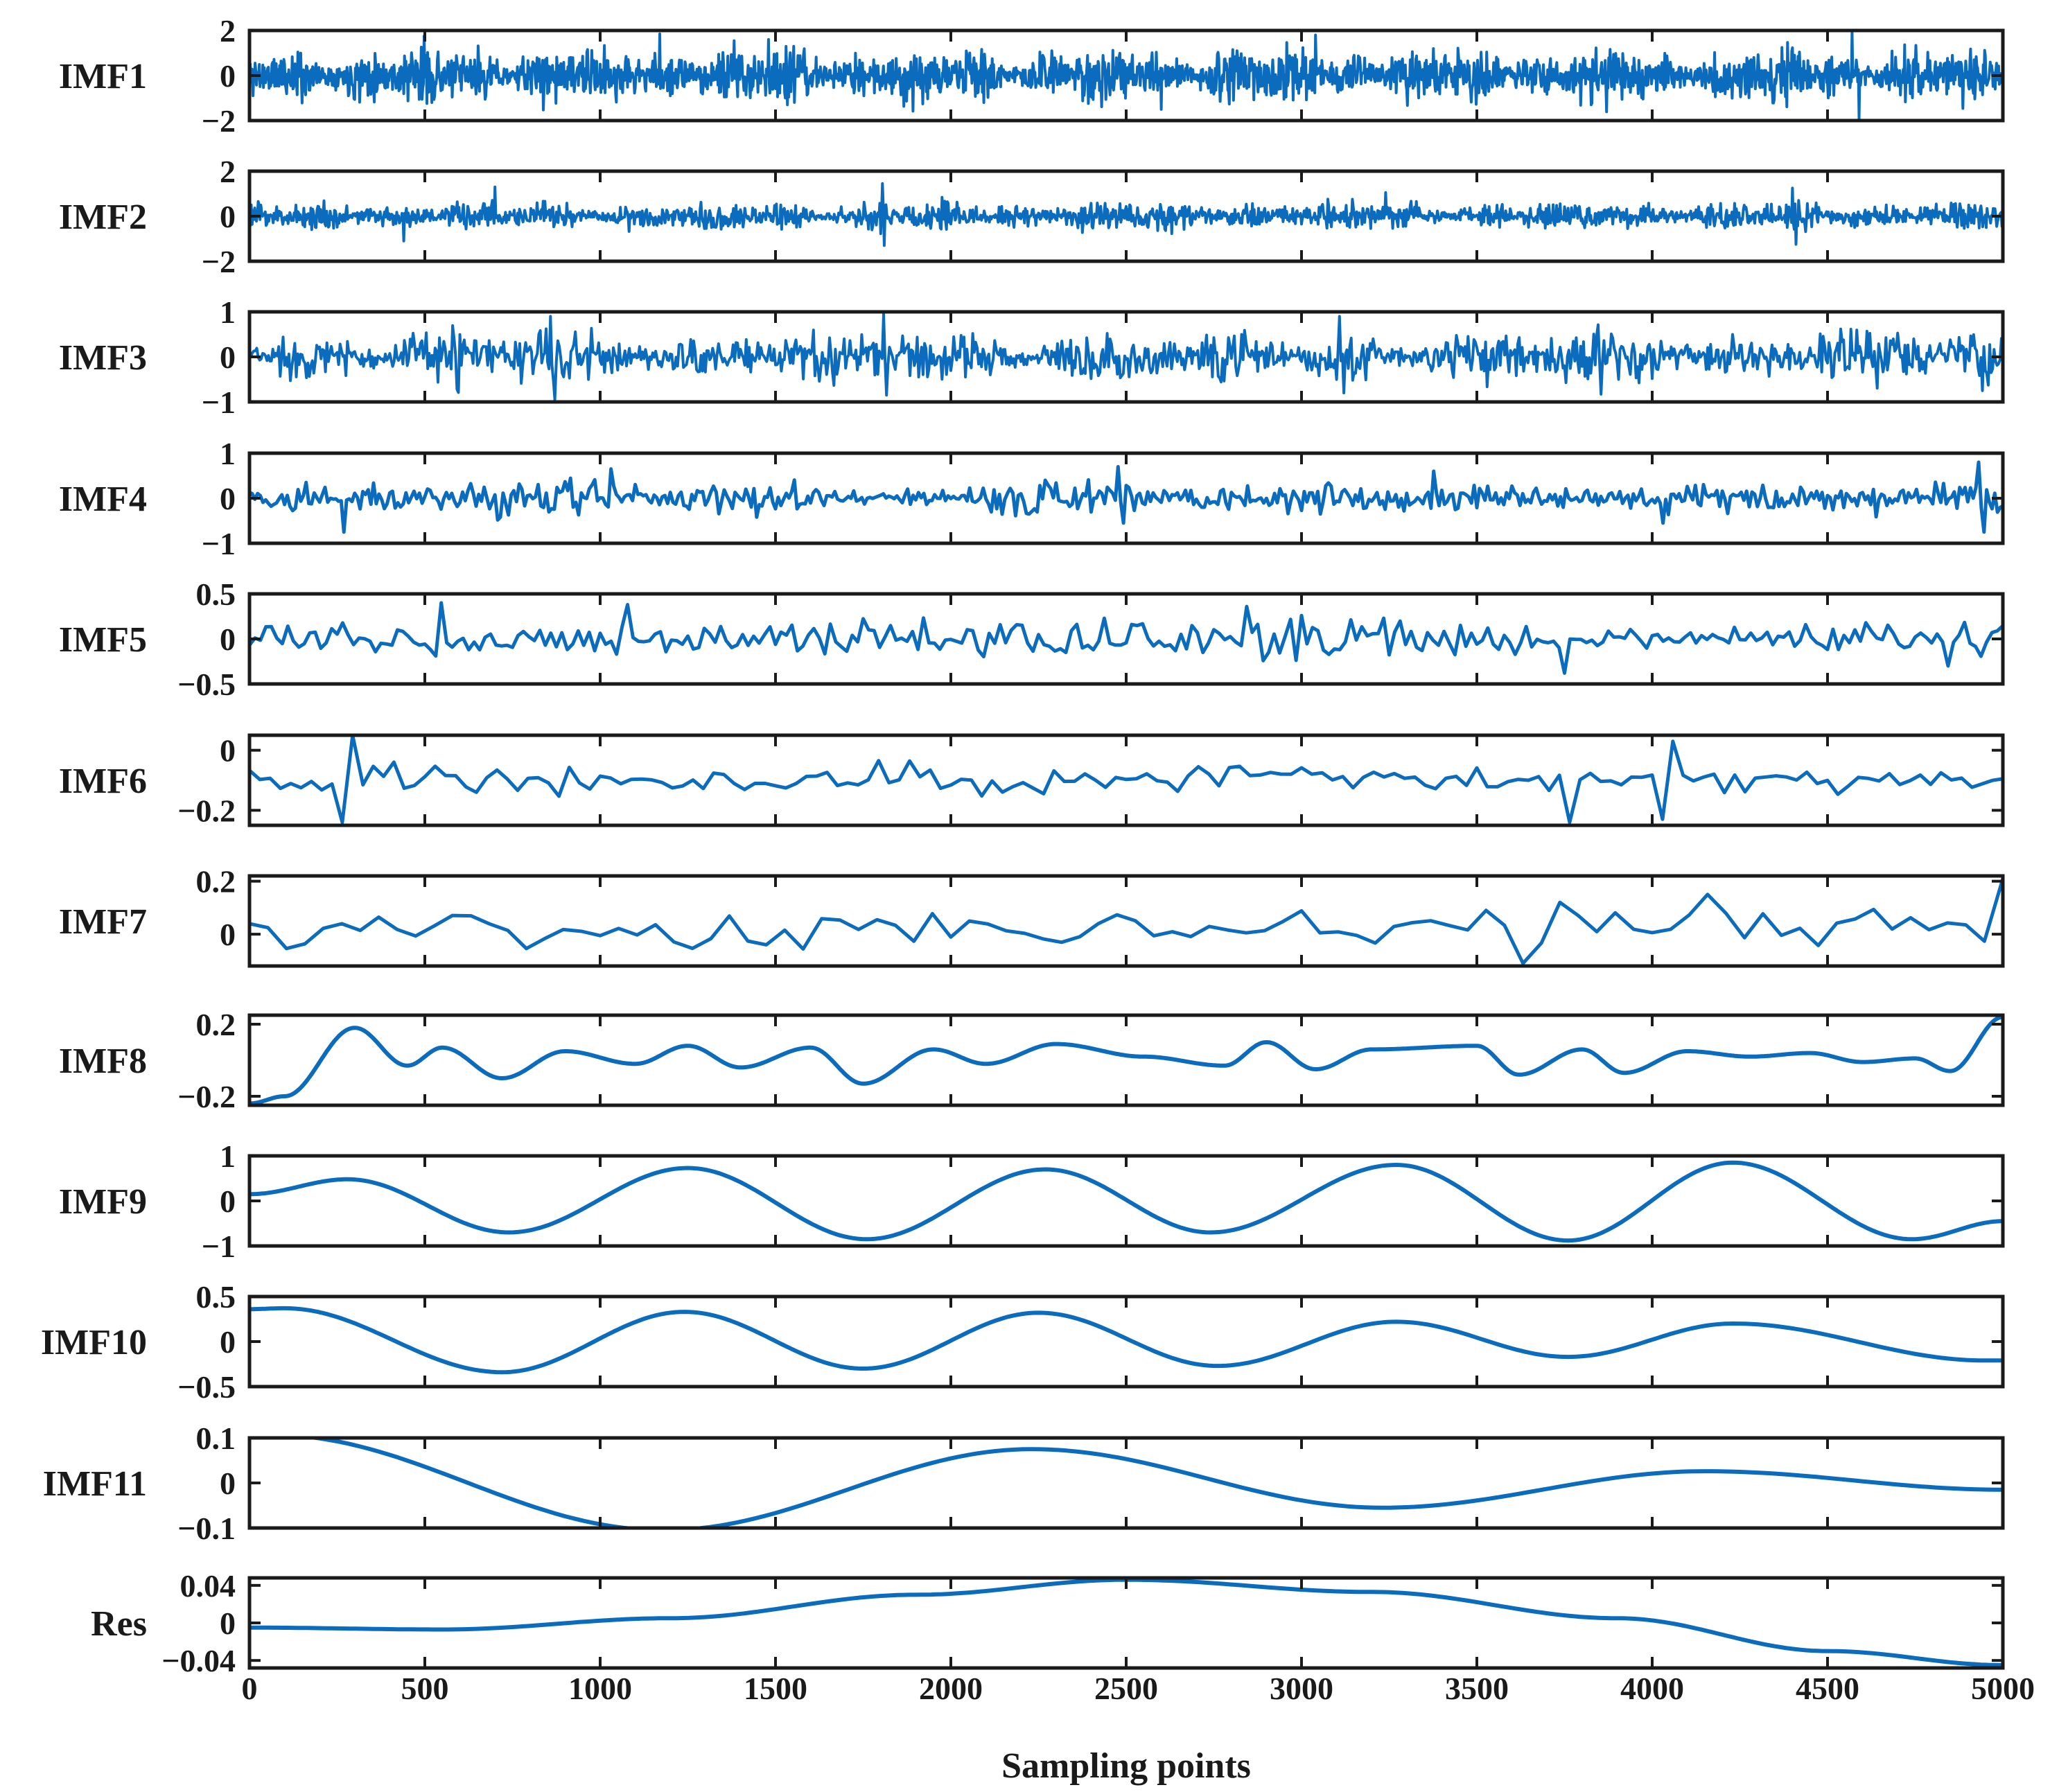 The image size is (2059, 1792). What do you see at coordinates (2003, 1688) in the screenshot?
I see `x-tick-label: 5000` at bounding box center [2003, 1688].